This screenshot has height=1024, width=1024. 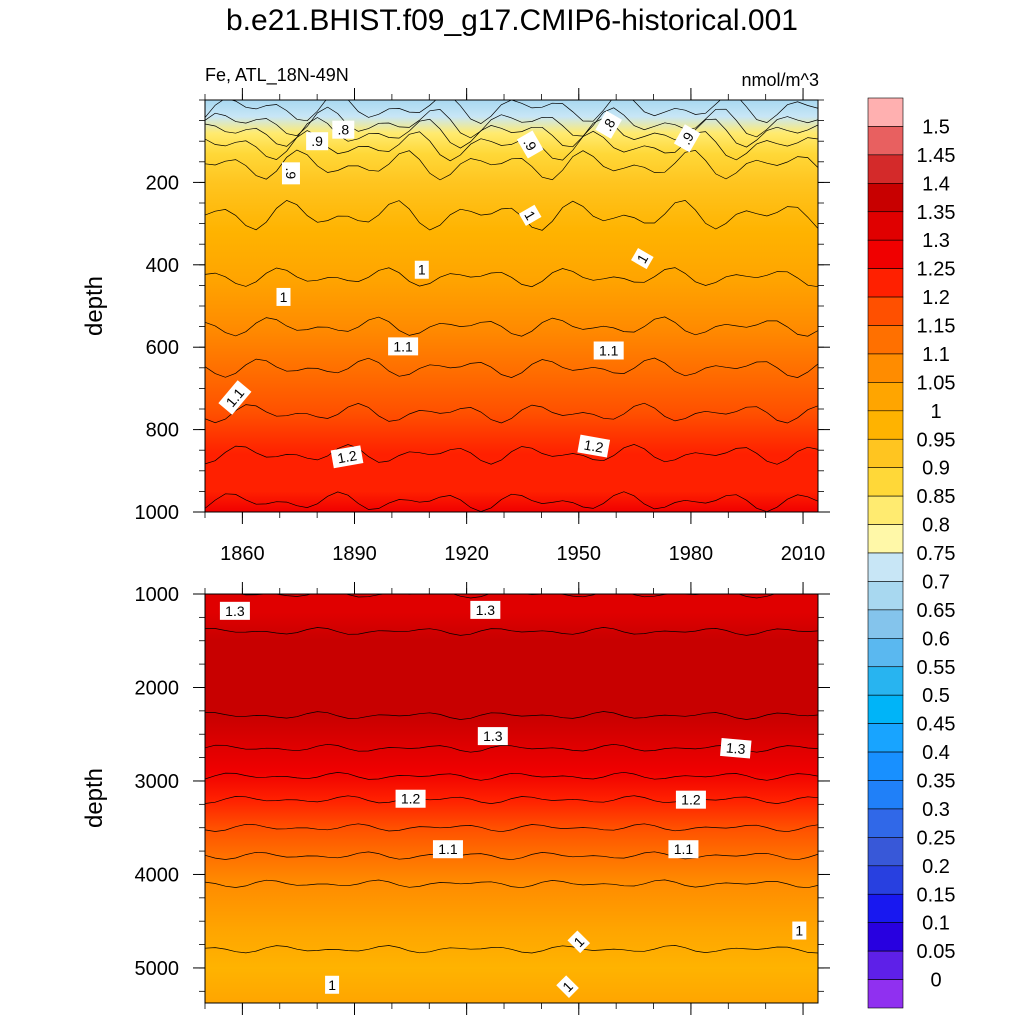 What do you see at coordinates (935, 981) in the screenshot?
I see `colorbar-label: 0` at bounding box center [935, 981].